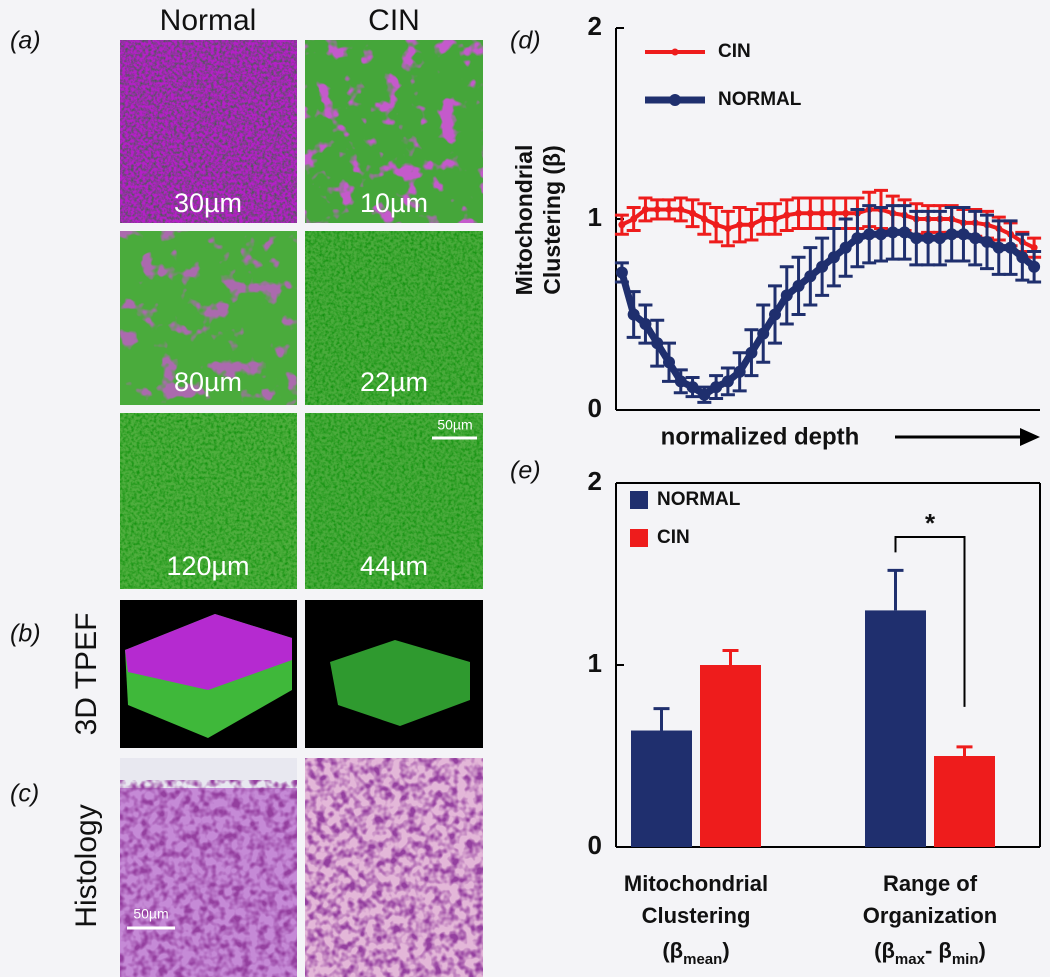  I want to click on depth-label: 44µm, so click(394, 566).